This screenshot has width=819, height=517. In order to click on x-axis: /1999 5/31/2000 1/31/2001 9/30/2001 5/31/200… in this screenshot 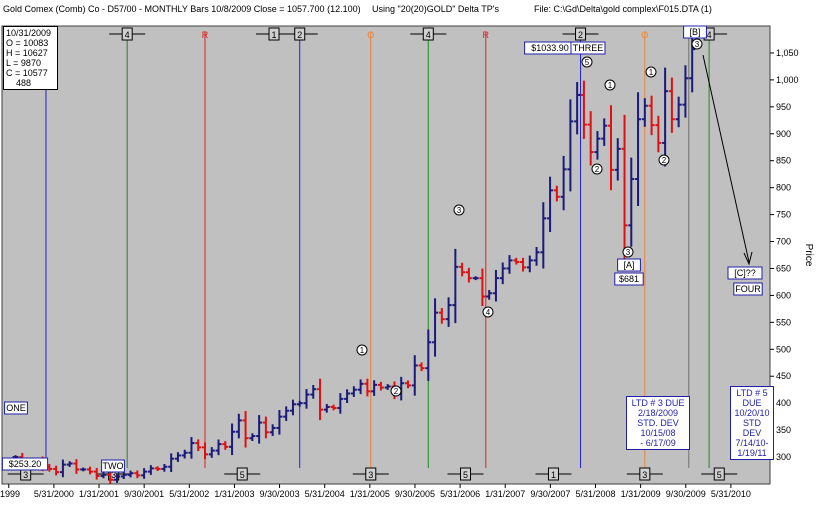, I will do `click(375, 491)`.